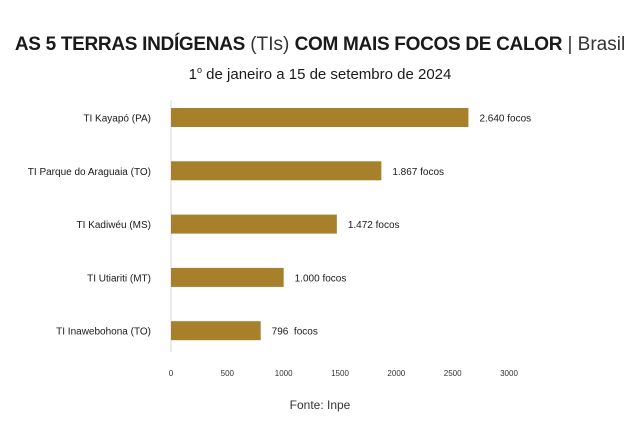 This screenshot has width=640, height=445. I want to click on chart-subtitle: 1o de janeiro a 15 de setembro de 2024, so click(320, 72).